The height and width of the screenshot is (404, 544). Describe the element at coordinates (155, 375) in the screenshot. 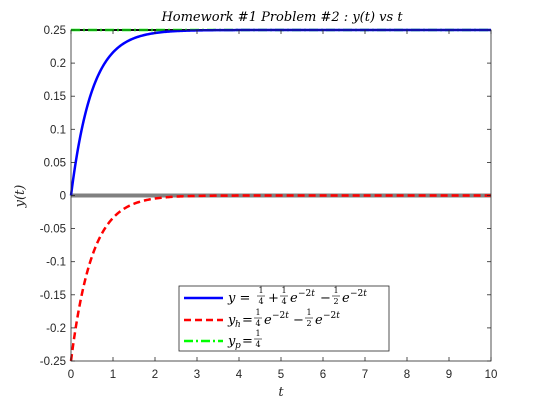

I see `x-tick-label: 2` at that location.